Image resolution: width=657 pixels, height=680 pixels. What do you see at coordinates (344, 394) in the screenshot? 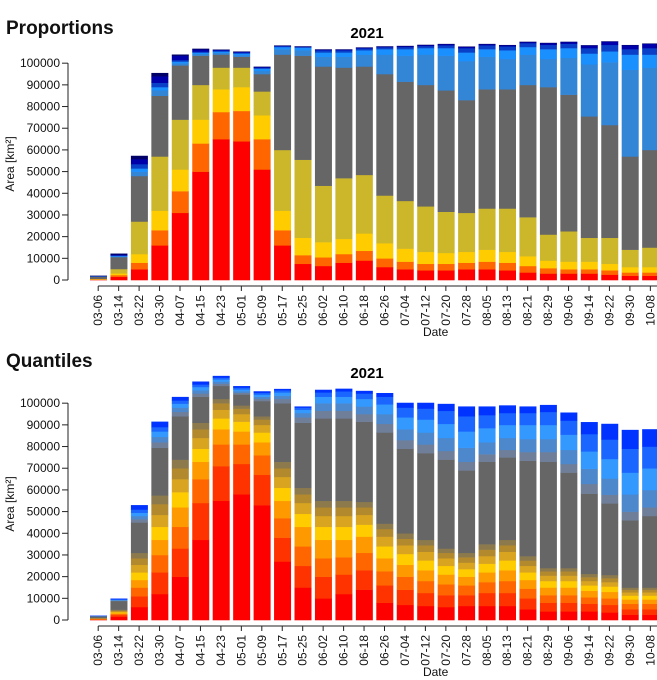
I see `bar-segment-06-10-s12` at bounding box center [344, 394].